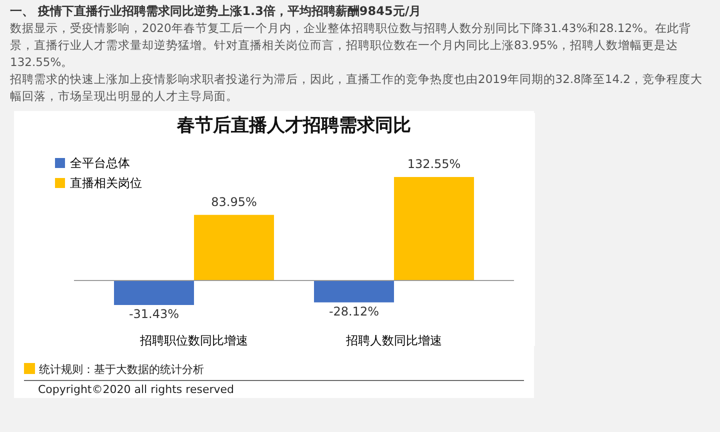  What do you see at coordinates (234, 201) in the screenshot?
I see `data-label: 83.95%` at bounding box center [234, 201].